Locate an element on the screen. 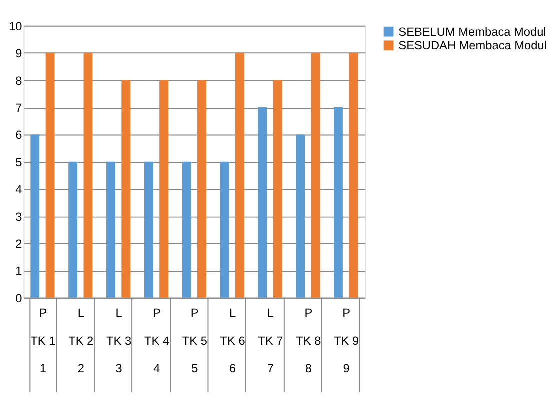 The image size is (553, 412). x-tick-label: L TK 2 2 is located at coordinates (81, 341).